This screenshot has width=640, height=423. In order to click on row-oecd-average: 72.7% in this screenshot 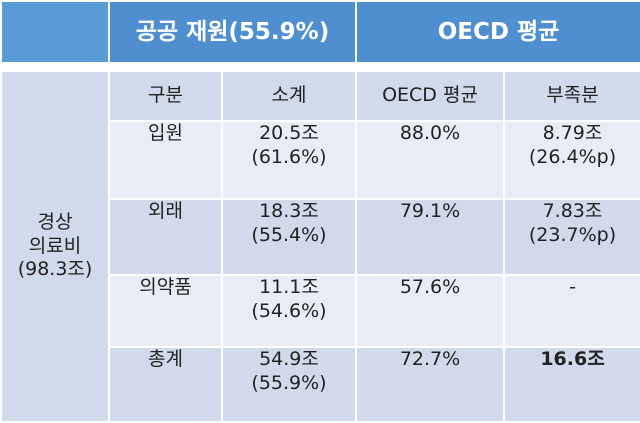, I will do `click(430, 384)`.